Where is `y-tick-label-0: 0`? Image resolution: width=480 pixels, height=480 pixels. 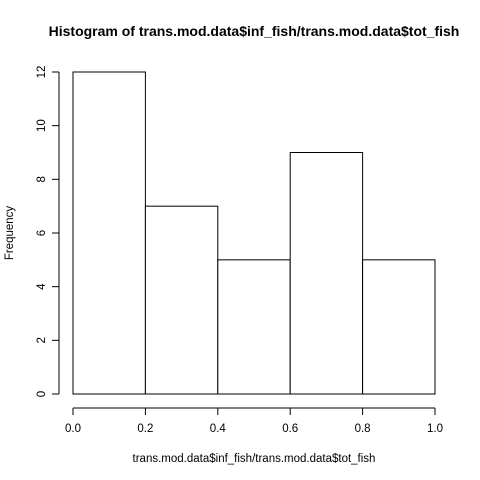 y-tick-label-0: 0 is located at coordinates (42, 394).